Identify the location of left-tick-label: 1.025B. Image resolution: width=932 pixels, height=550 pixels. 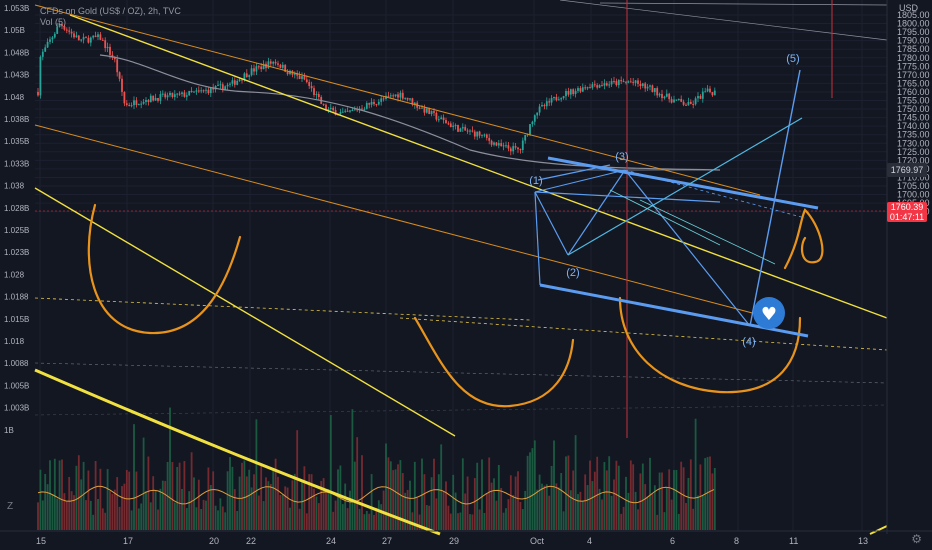
(16, 230).